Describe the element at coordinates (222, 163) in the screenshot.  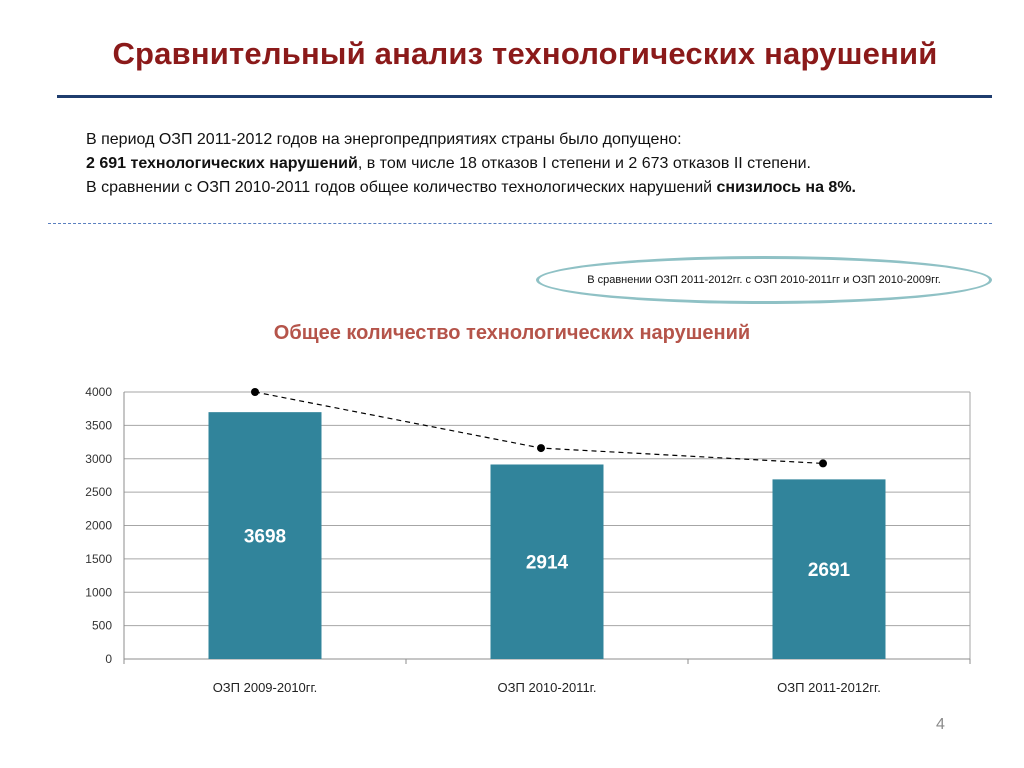
I see `intro-line-2-bold: 2 691 технологических нарушений` at that location.